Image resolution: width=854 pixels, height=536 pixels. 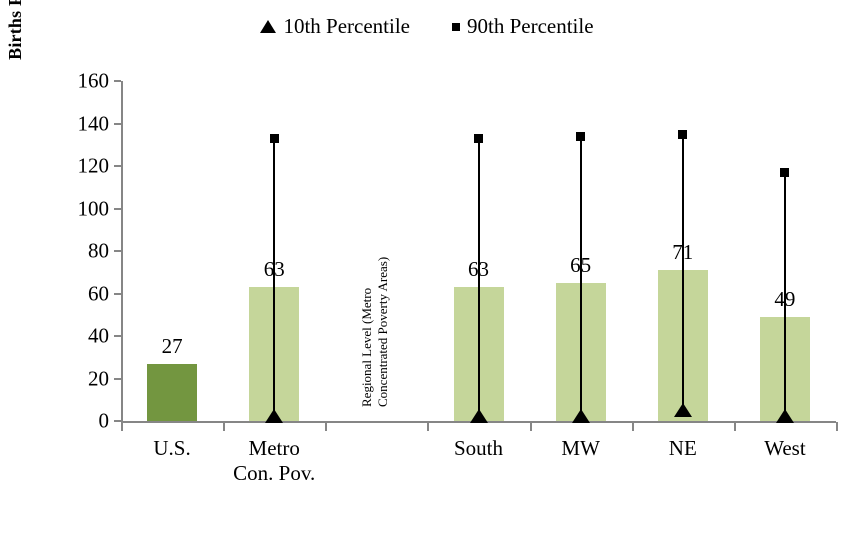 I want to click on x-axis-label-line: U.S., so click(x=172, y=448).